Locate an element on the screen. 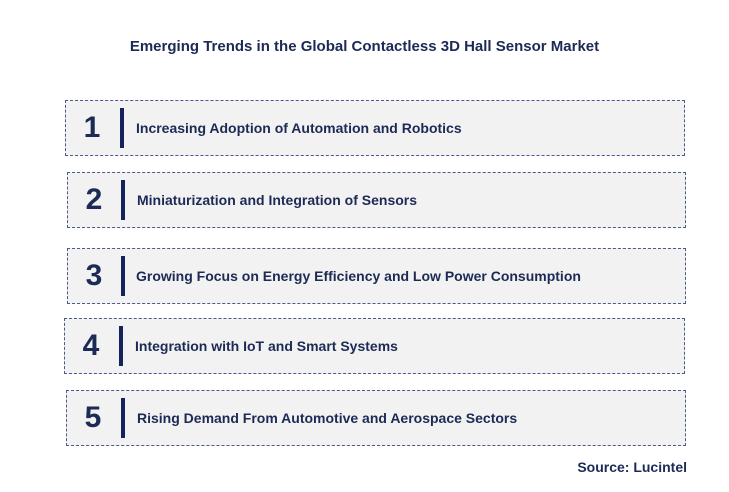 The height and width of the screenshot is (492, 729). source-credit: Source: Lucintel is located at coordinates (632, 467).